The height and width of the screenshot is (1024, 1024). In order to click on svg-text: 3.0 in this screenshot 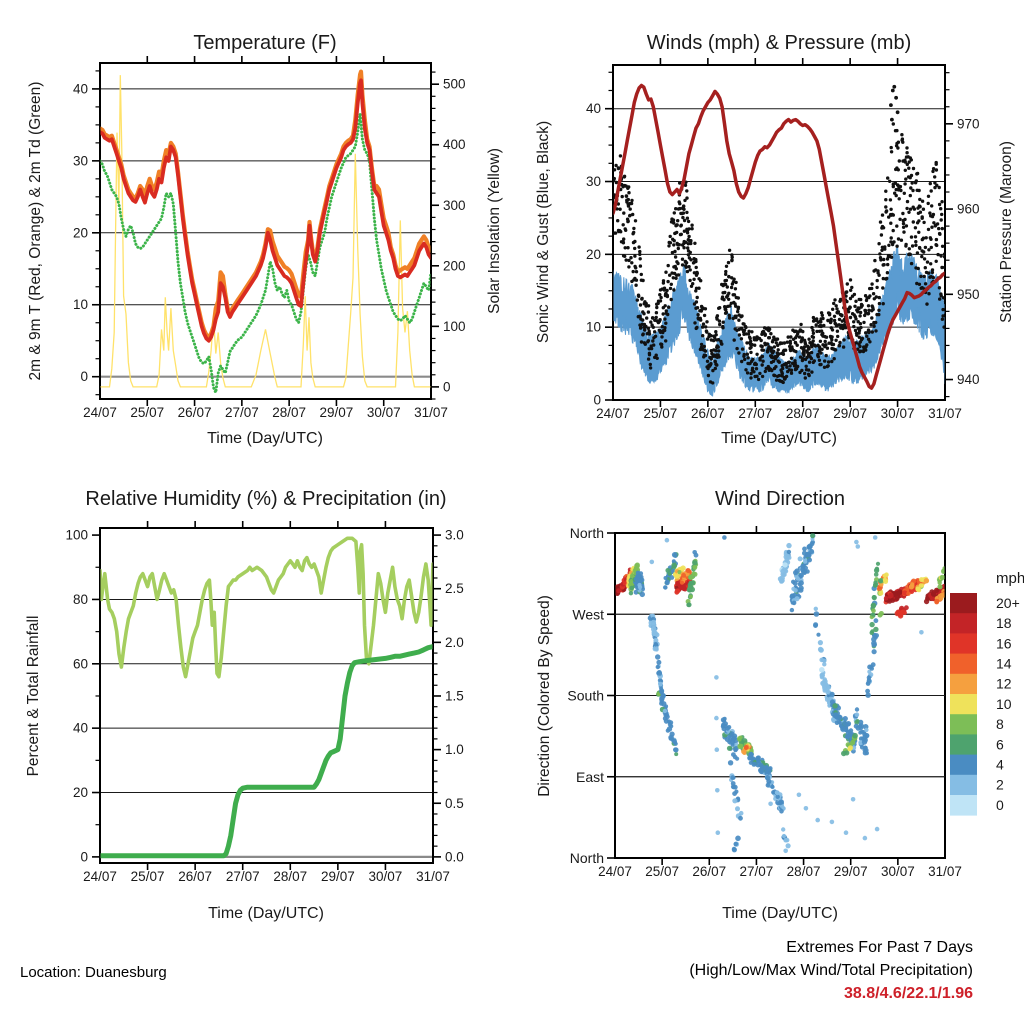, I will do `click(454, 535)`.